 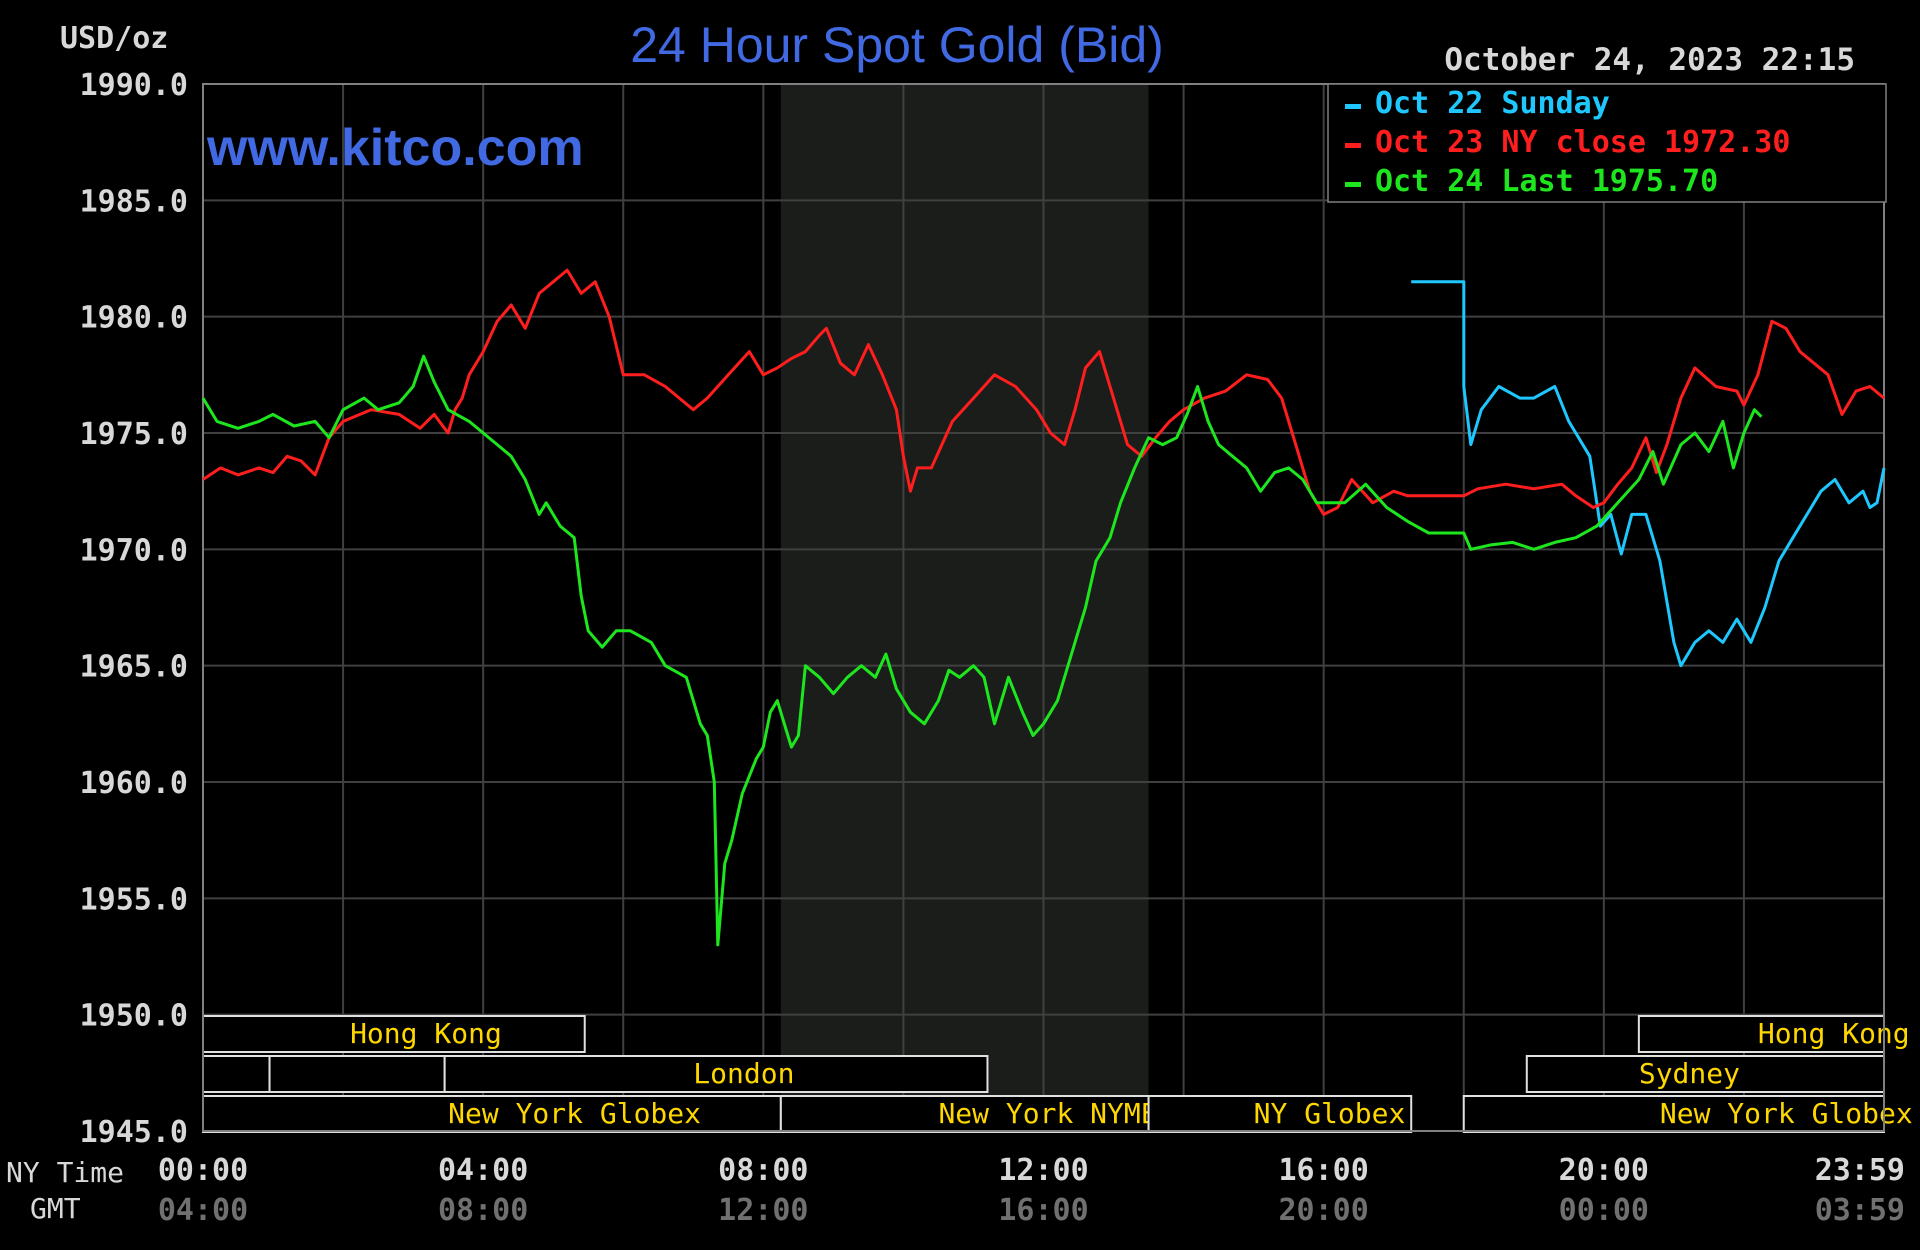 What do you see at coordinates (743, 1073) in the screenshot?
I see `session-label: London` at bounding box center [743, 1073].